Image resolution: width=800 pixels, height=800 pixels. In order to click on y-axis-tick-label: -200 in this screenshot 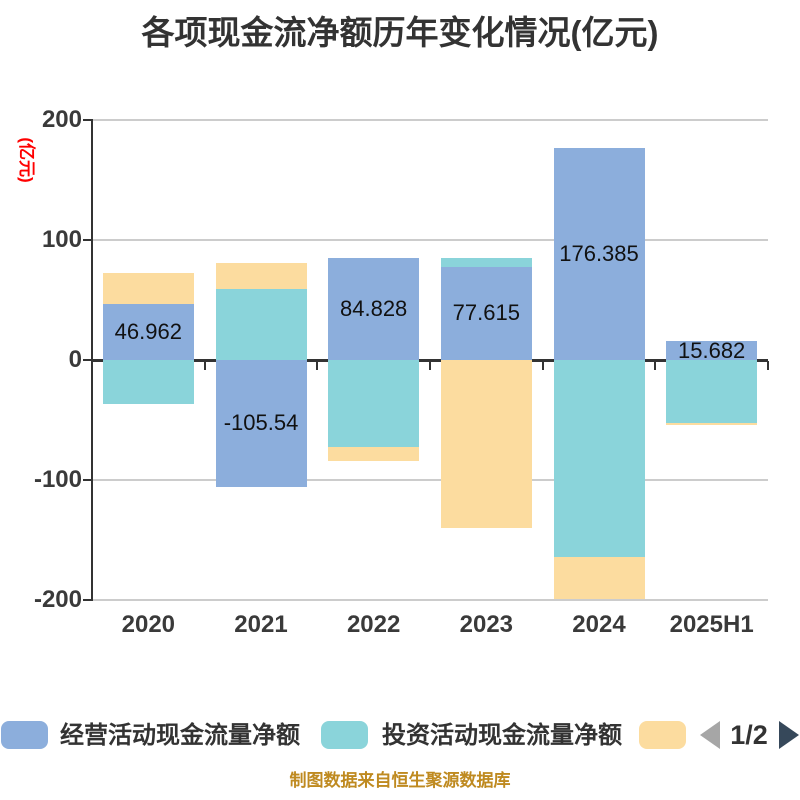, I will do `click(57, 599)`.